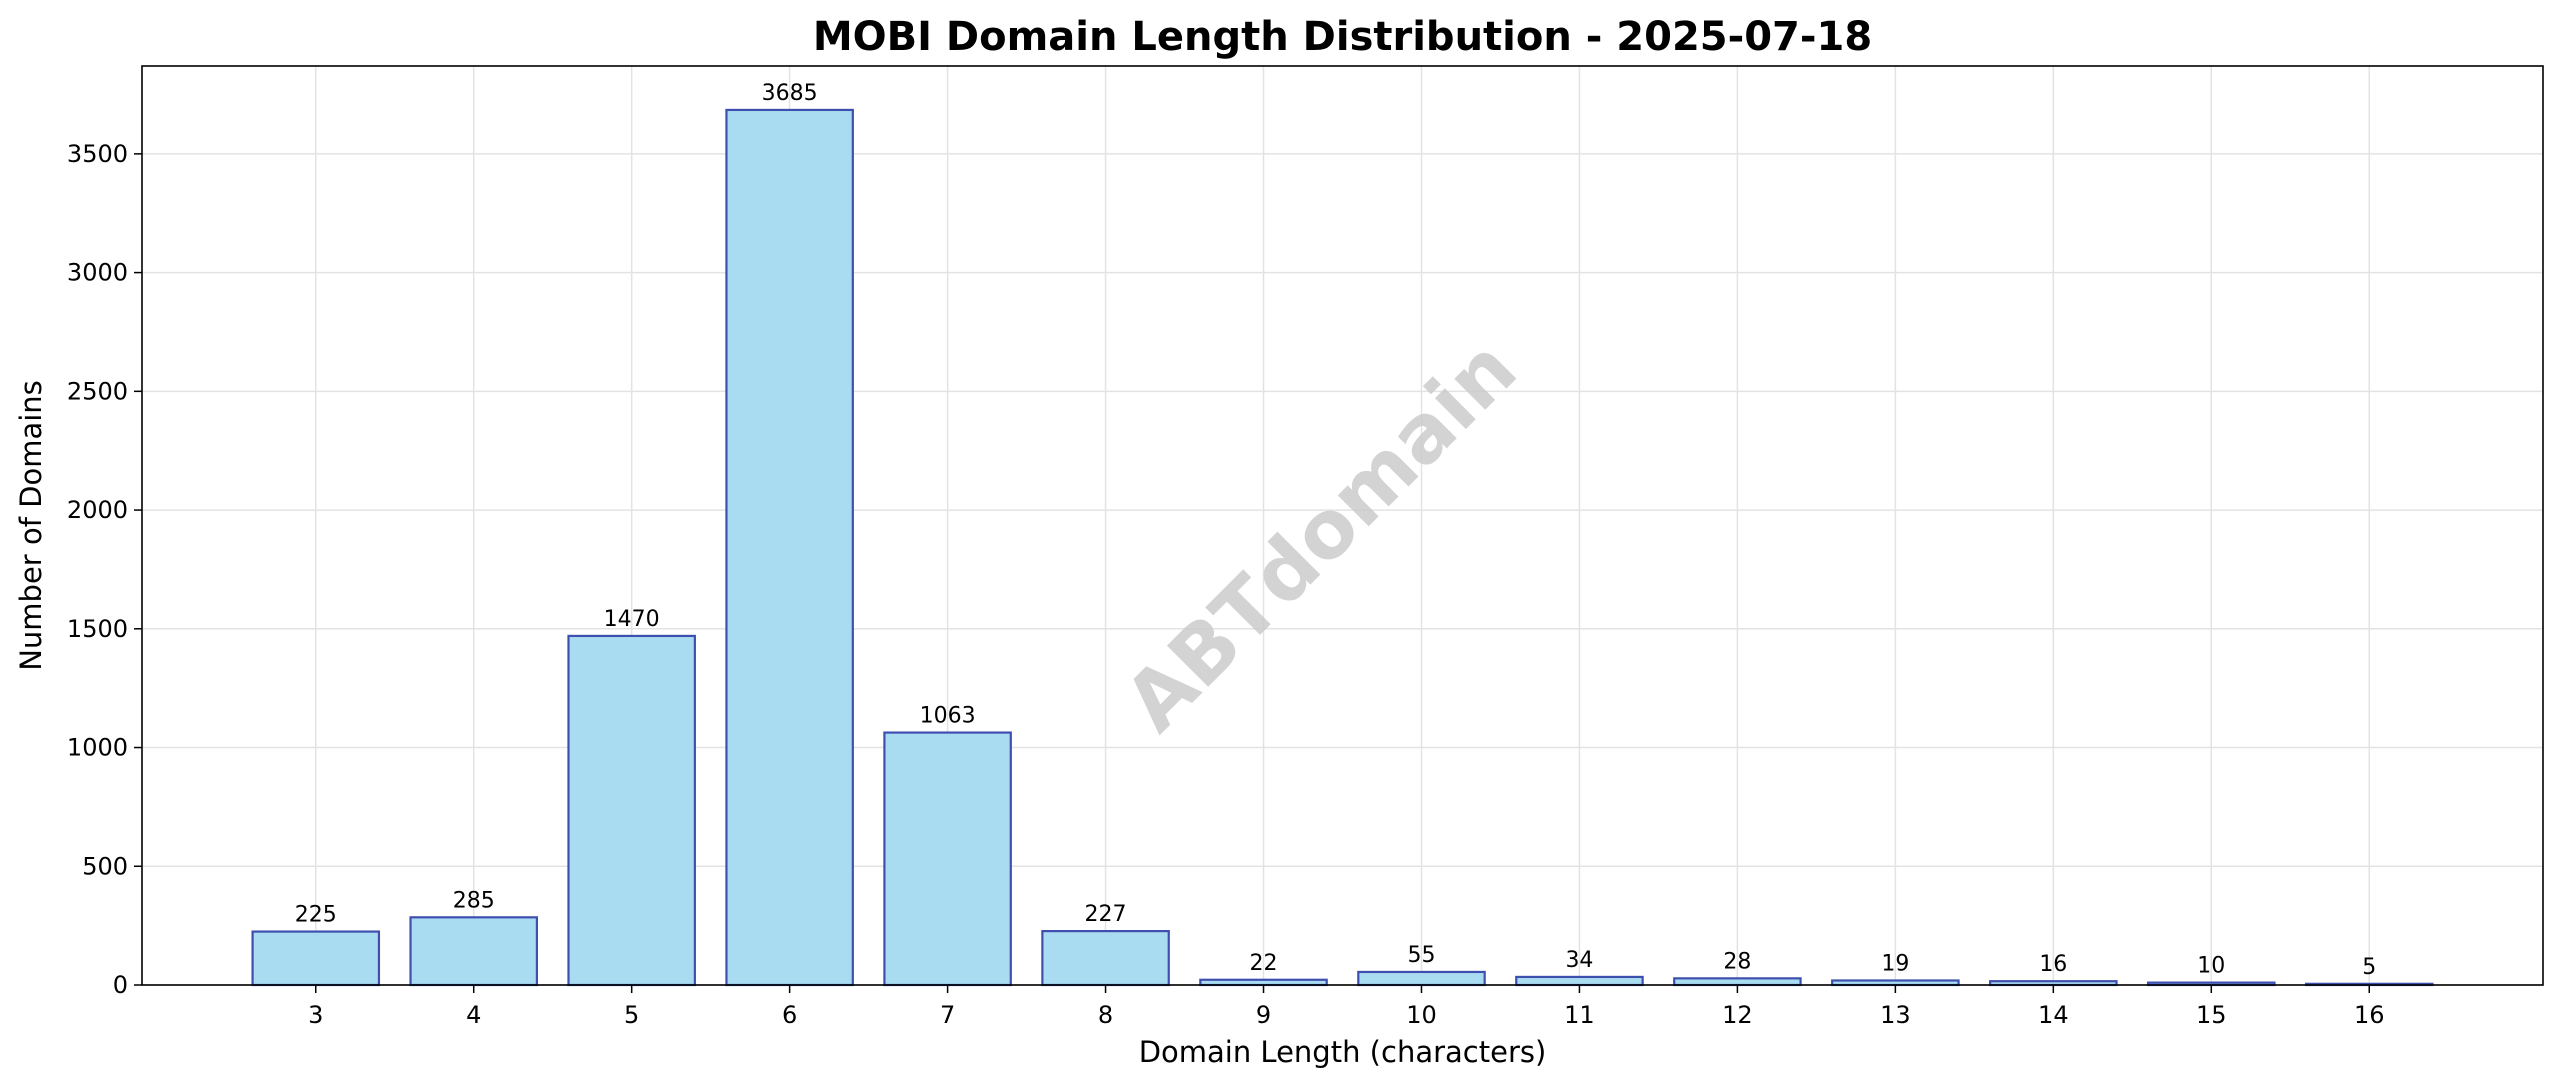 This screenshot has height=1088, width=2560. Describe the element at coordinates (948, 716) in the screenshot. I see `bar-value-label: 1063` at that location.